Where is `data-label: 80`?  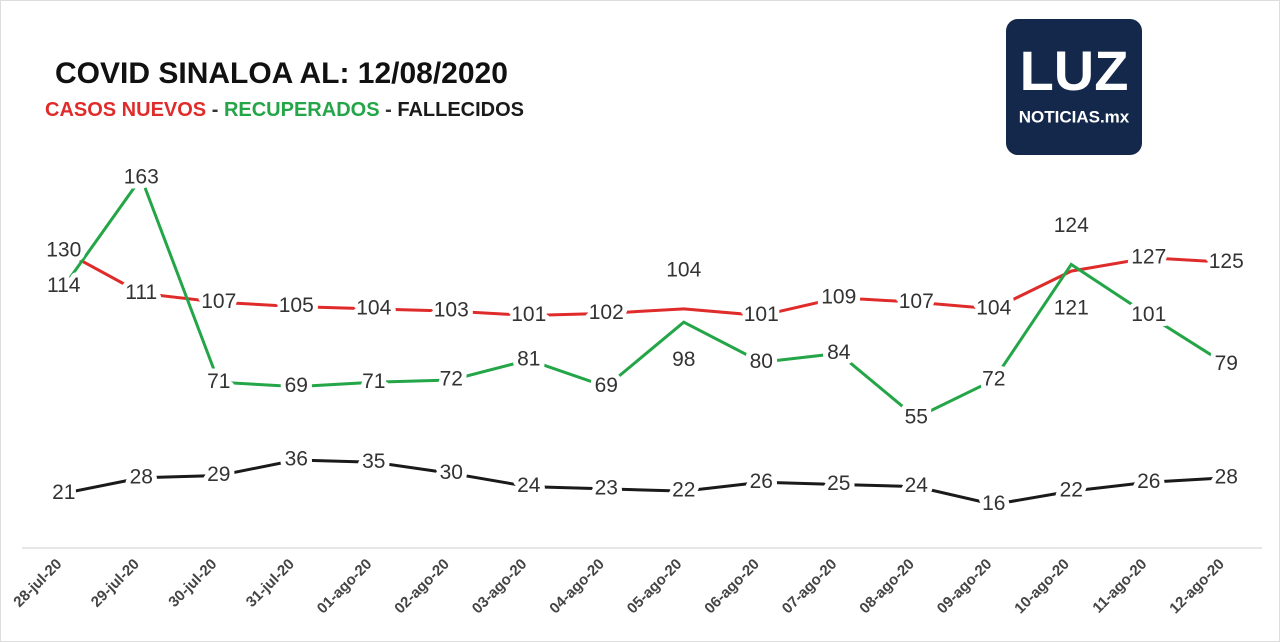
data-label: 80 is located at coordinates (761, 361).